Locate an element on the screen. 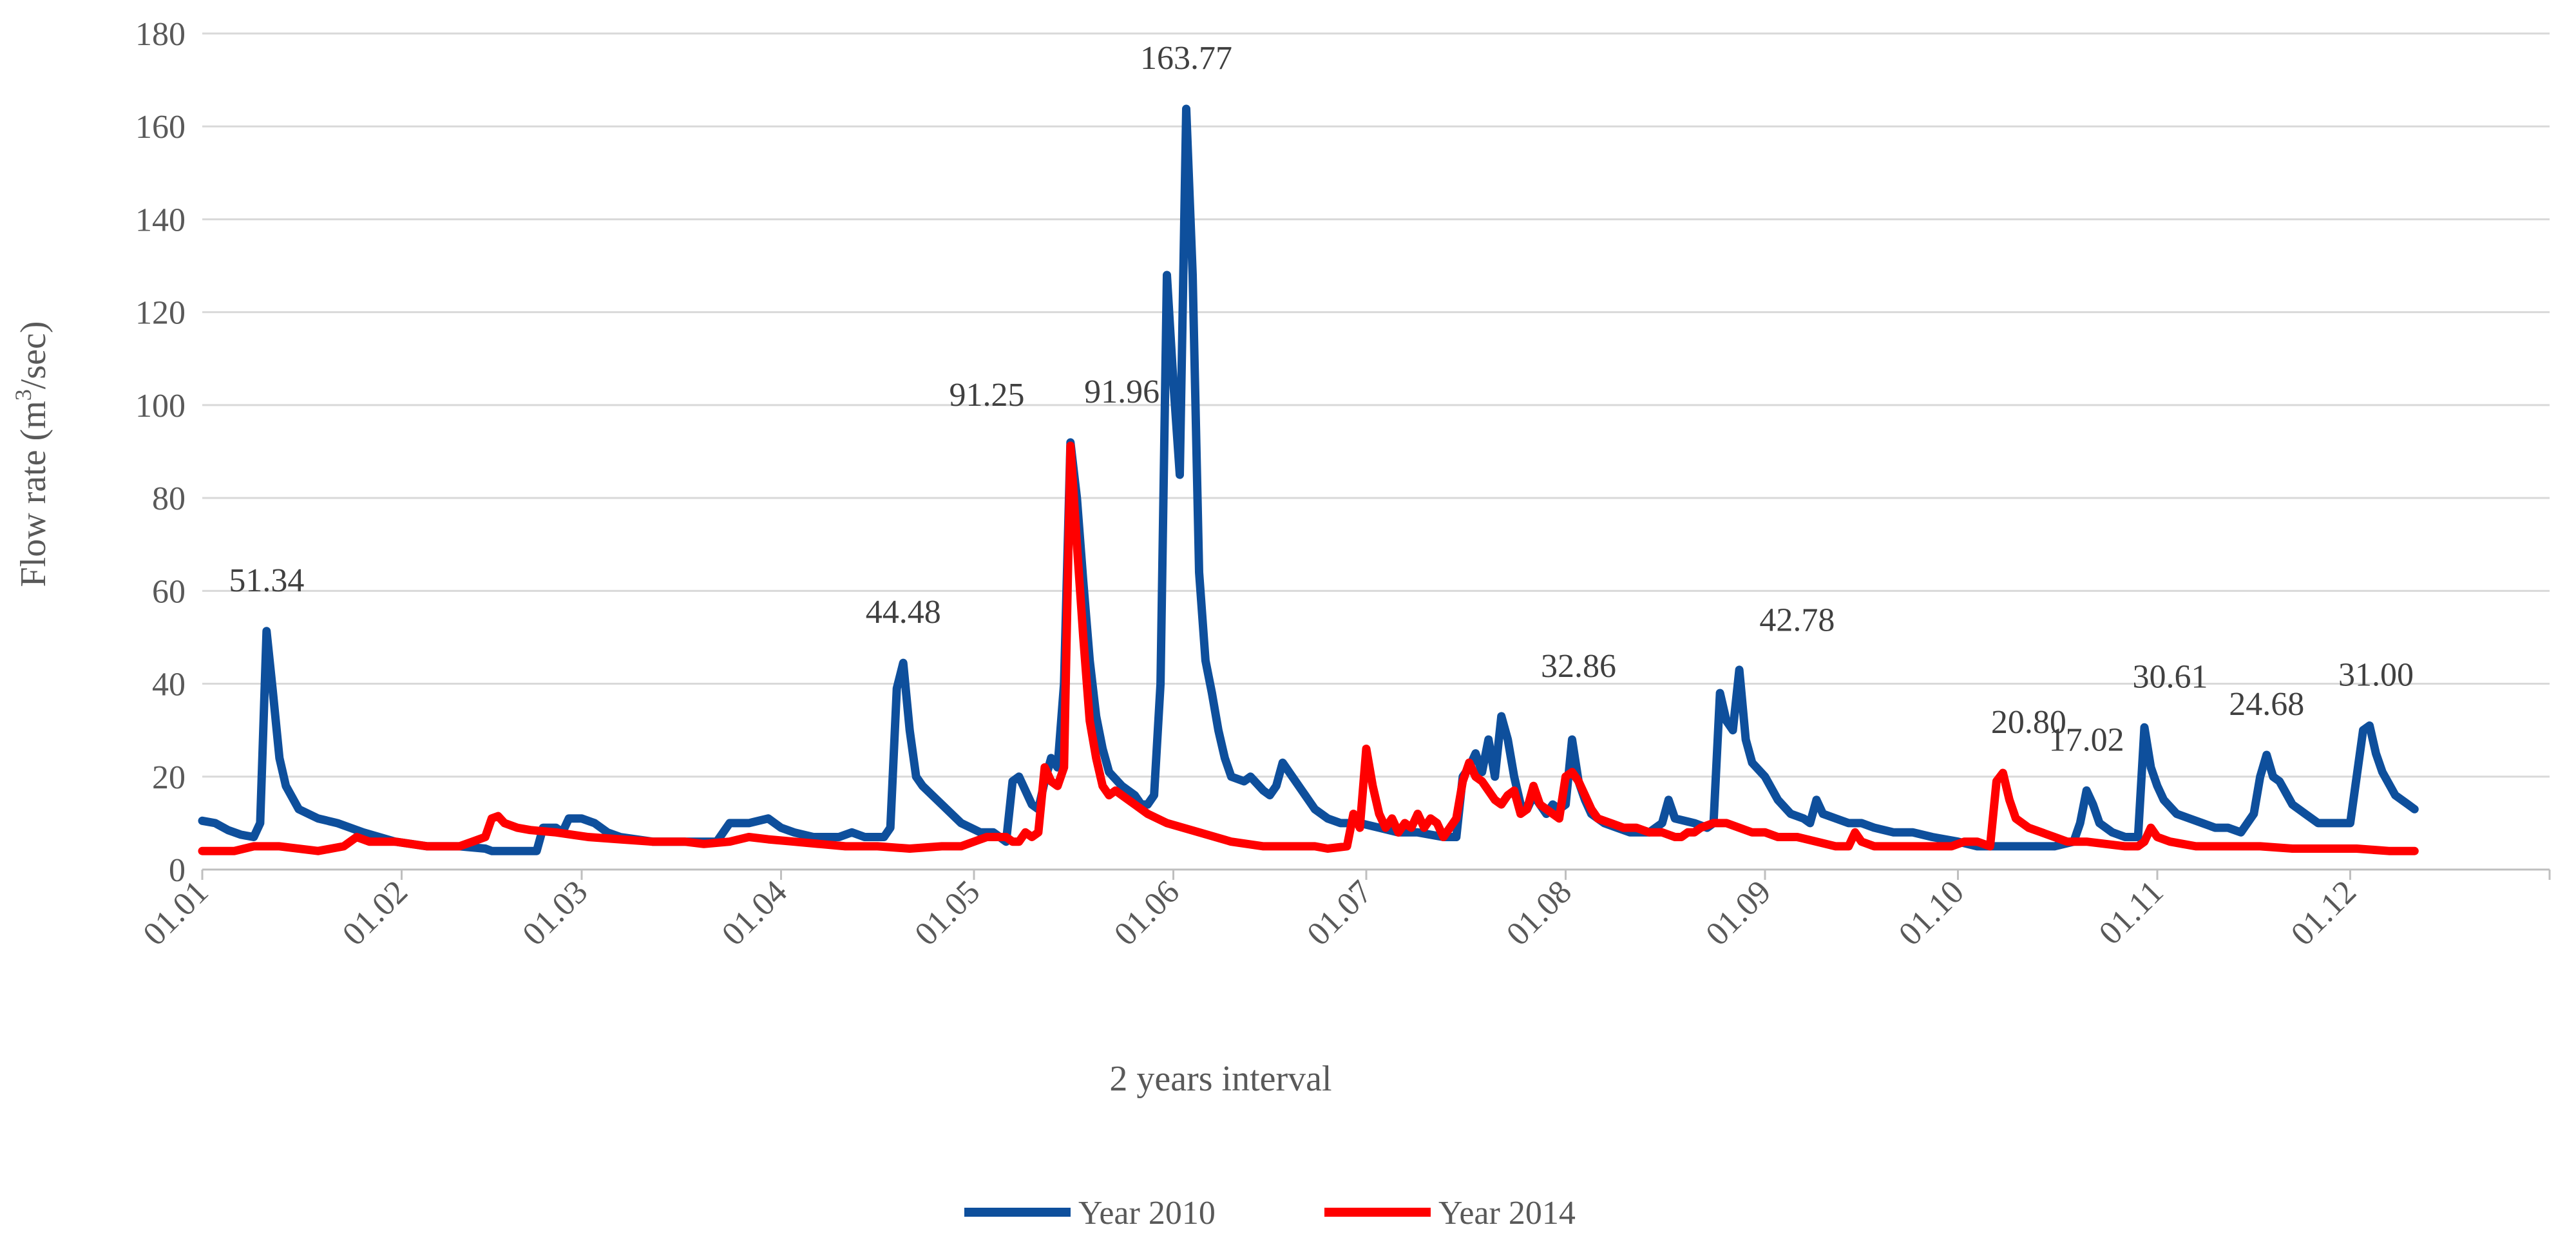 The height and width of the screenshot is (1247, 2576). y-tick-label: 160 is located at coordinates (160, 127).